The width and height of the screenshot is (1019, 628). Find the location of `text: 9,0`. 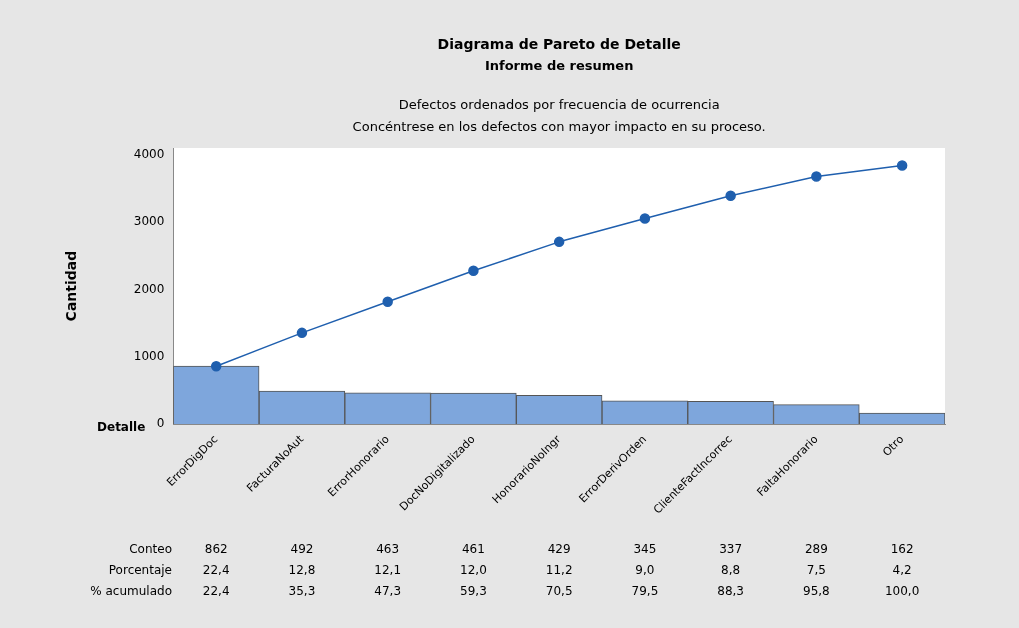

text: 9,0 is located at coordinates (645, 570).